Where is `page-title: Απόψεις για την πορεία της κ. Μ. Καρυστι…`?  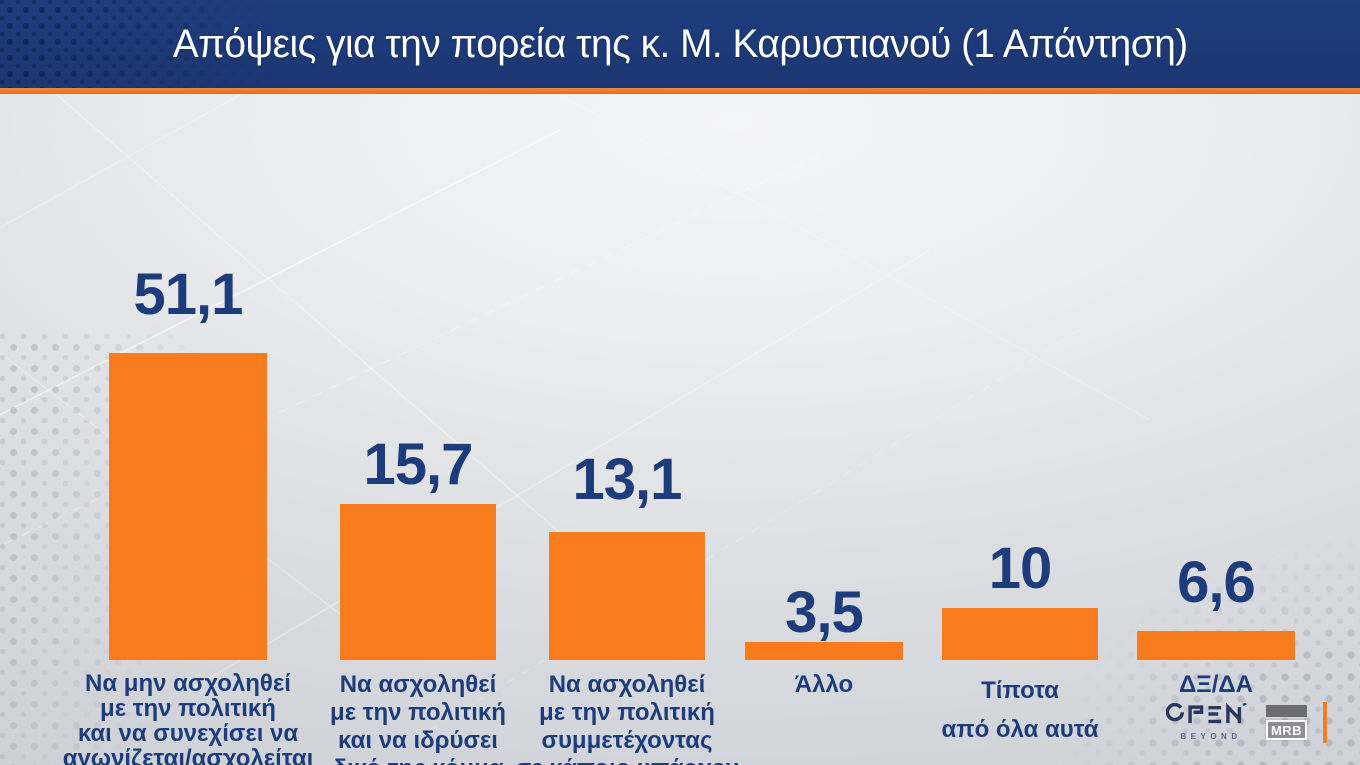
page-title: Απόψεις για την πορεία της κ. Μ. Καρυστι… is located at coordinates (680, 44).